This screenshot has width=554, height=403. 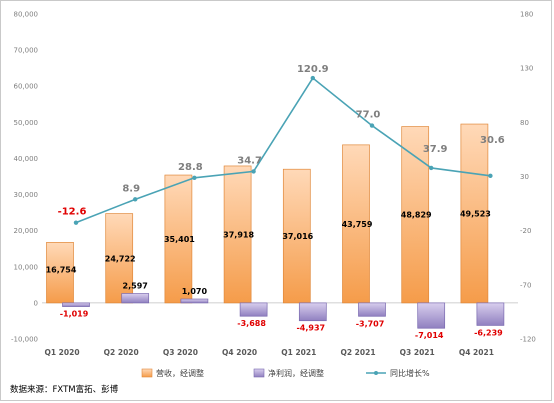 I want to click on yoy-value-label: 34.7, so click(x=249, y=160).